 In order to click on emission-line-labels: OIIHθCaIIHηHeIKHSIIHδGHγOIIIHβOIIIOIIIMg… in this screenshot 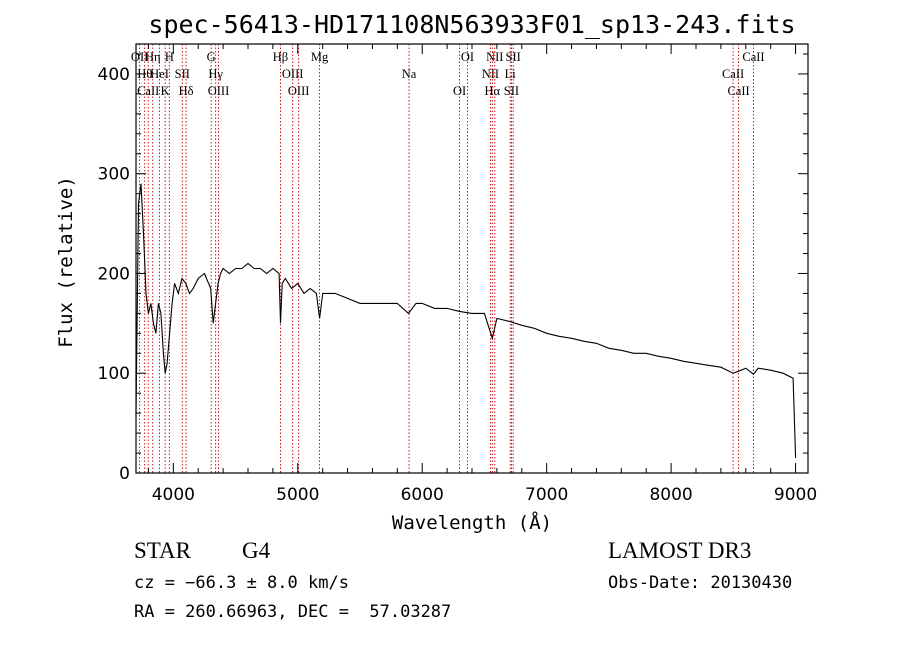, I will do `click(448, 74)`.